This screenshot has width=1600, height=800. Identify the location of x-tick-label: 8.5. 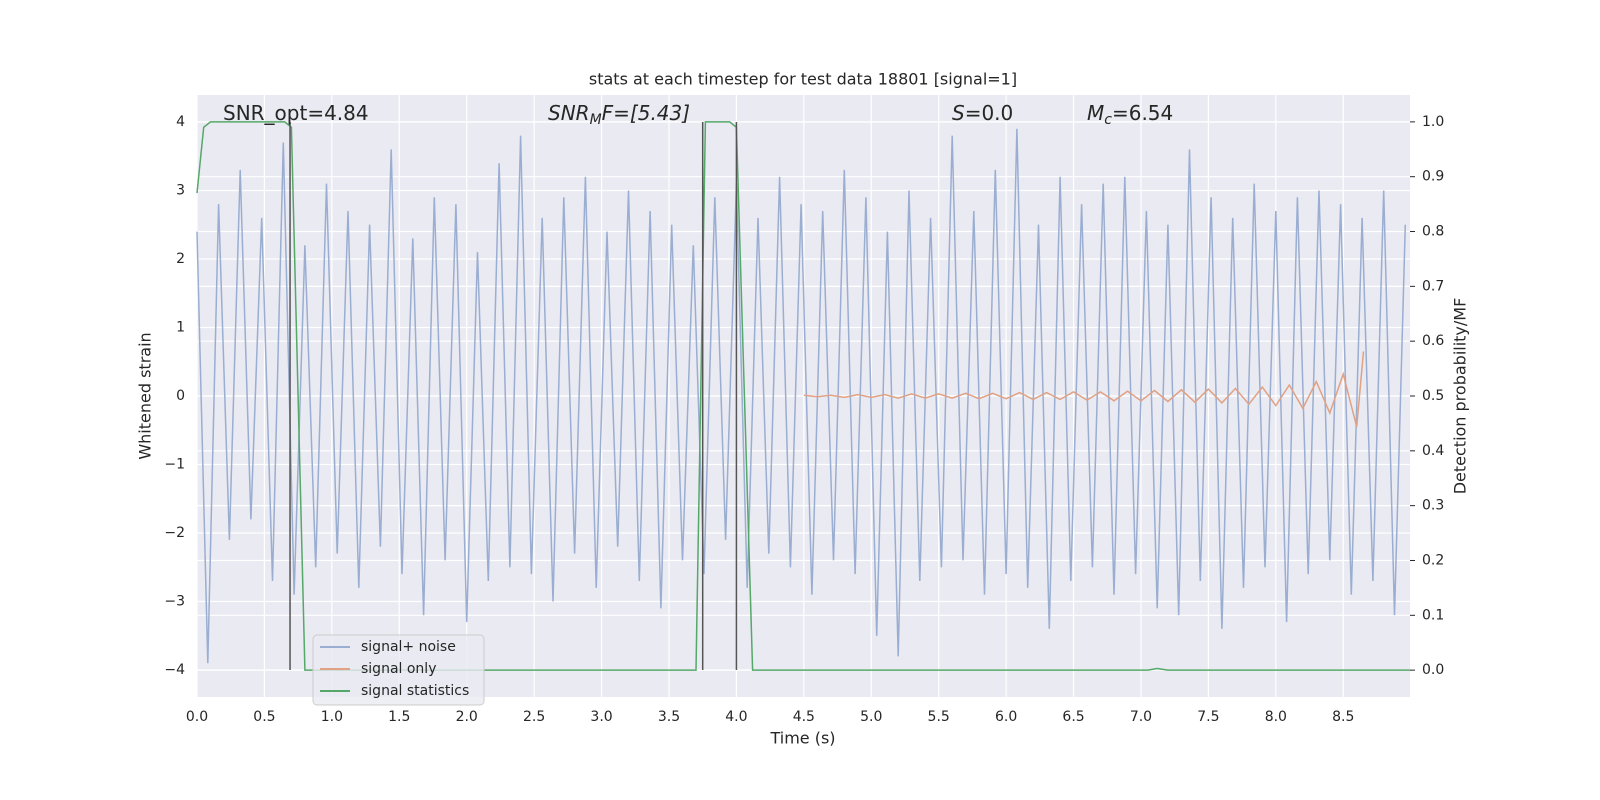
(1343, 717).